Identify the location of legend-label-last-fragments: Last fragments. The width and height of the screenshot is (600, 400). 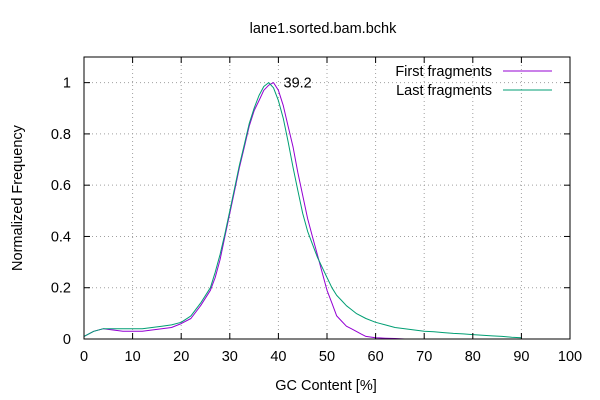
(444, 91).